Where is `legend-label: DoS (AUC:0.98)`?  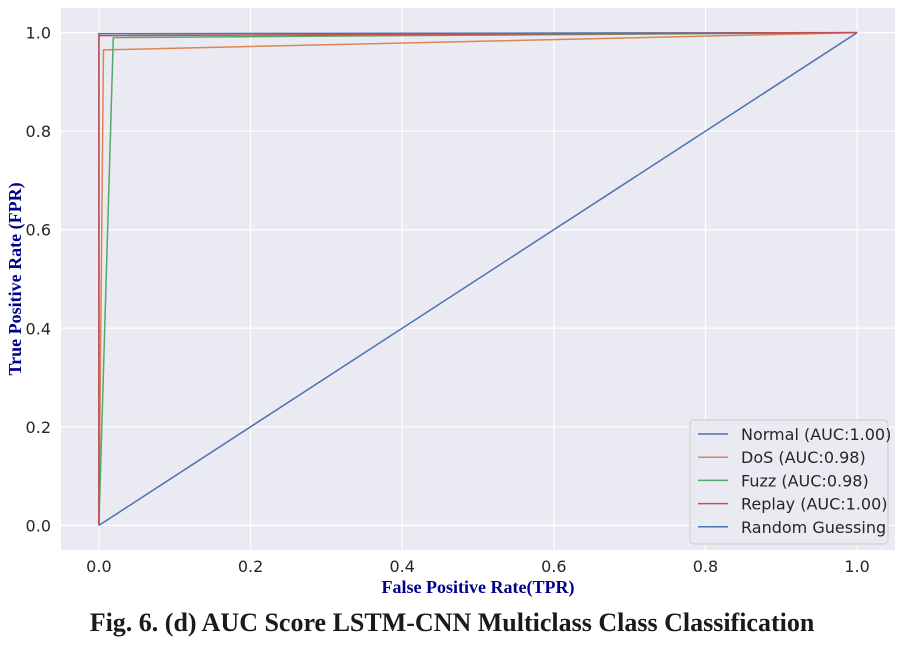
legend-label: DoS (AUC:0.98) is located at coordinates (803, 457).